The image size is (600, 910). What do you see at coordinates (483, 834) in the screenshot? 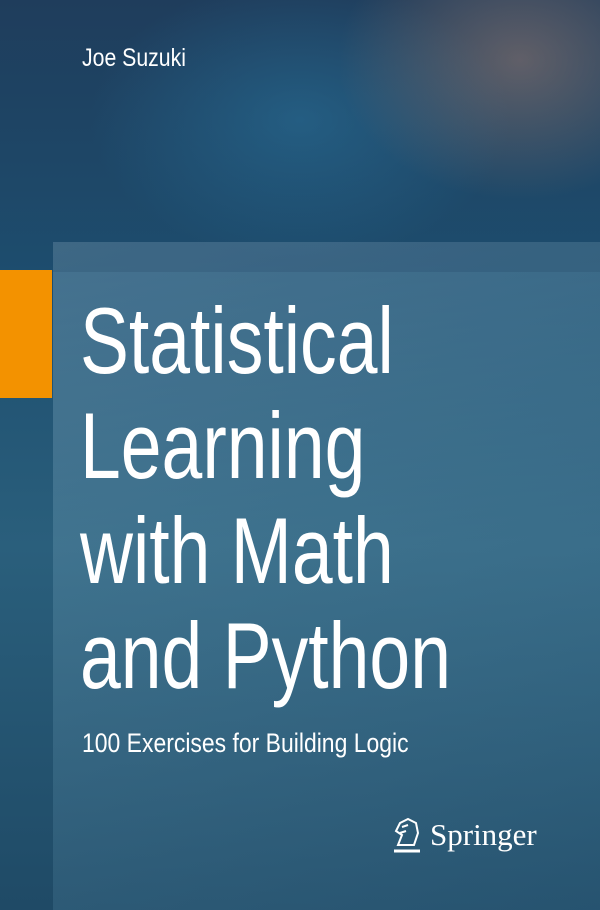
I see `publisher-name: Springer` at bounding box center [483, 834].